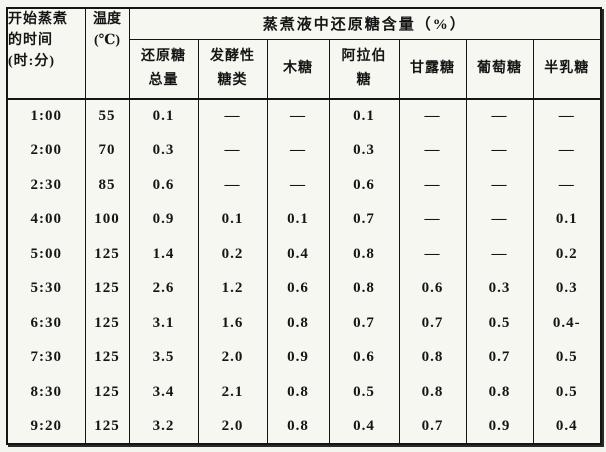 This screenshot has width=606, height=452. I want to click on table-row: 6:30 125 3.1 1.6 0.8 0.7 0.7 0.5 0.4-, so click(304, 323).